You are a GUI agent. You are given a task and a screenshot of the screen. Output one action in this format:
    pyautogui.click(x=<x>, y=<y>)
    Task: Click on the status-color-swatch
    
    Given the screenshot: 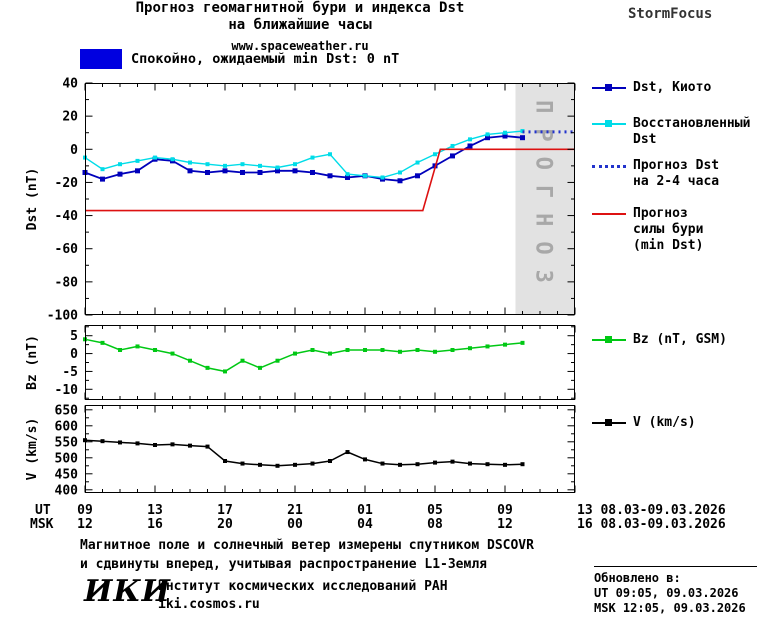 What is the action you would take?
    pyautogui.click(x=101, y=59)
    